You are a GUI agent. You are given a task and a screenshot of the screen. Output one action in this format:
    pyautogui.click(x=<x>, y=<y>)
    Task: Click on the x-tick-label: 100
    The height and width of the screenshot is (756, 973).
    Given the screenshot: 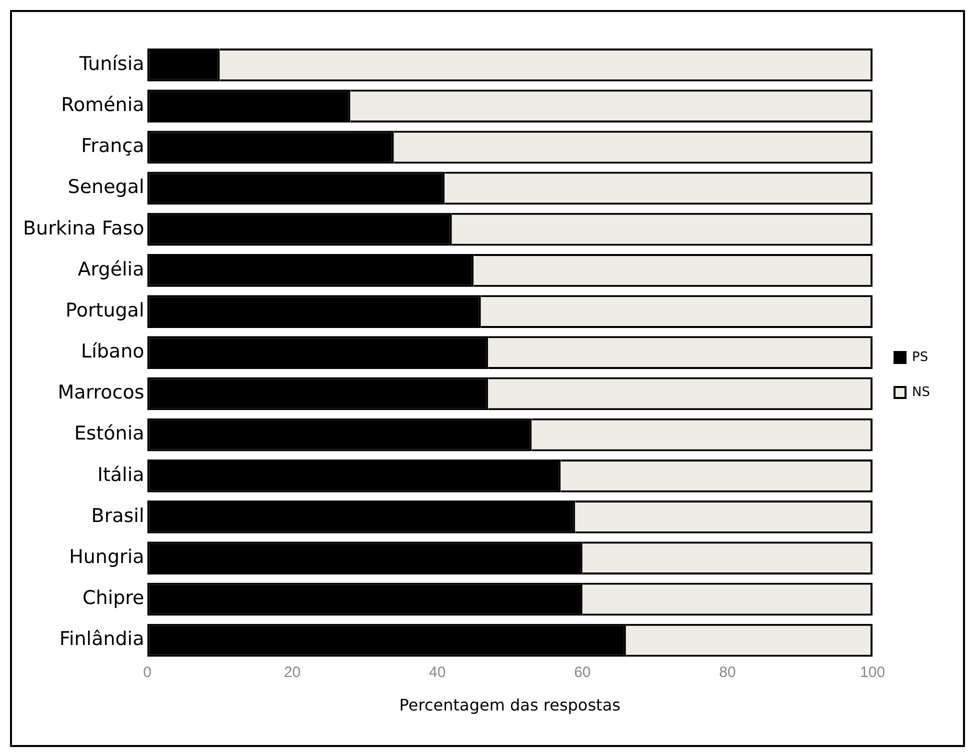 What is the action you would take?
    pyautogui.click(x=873, y=672)
    